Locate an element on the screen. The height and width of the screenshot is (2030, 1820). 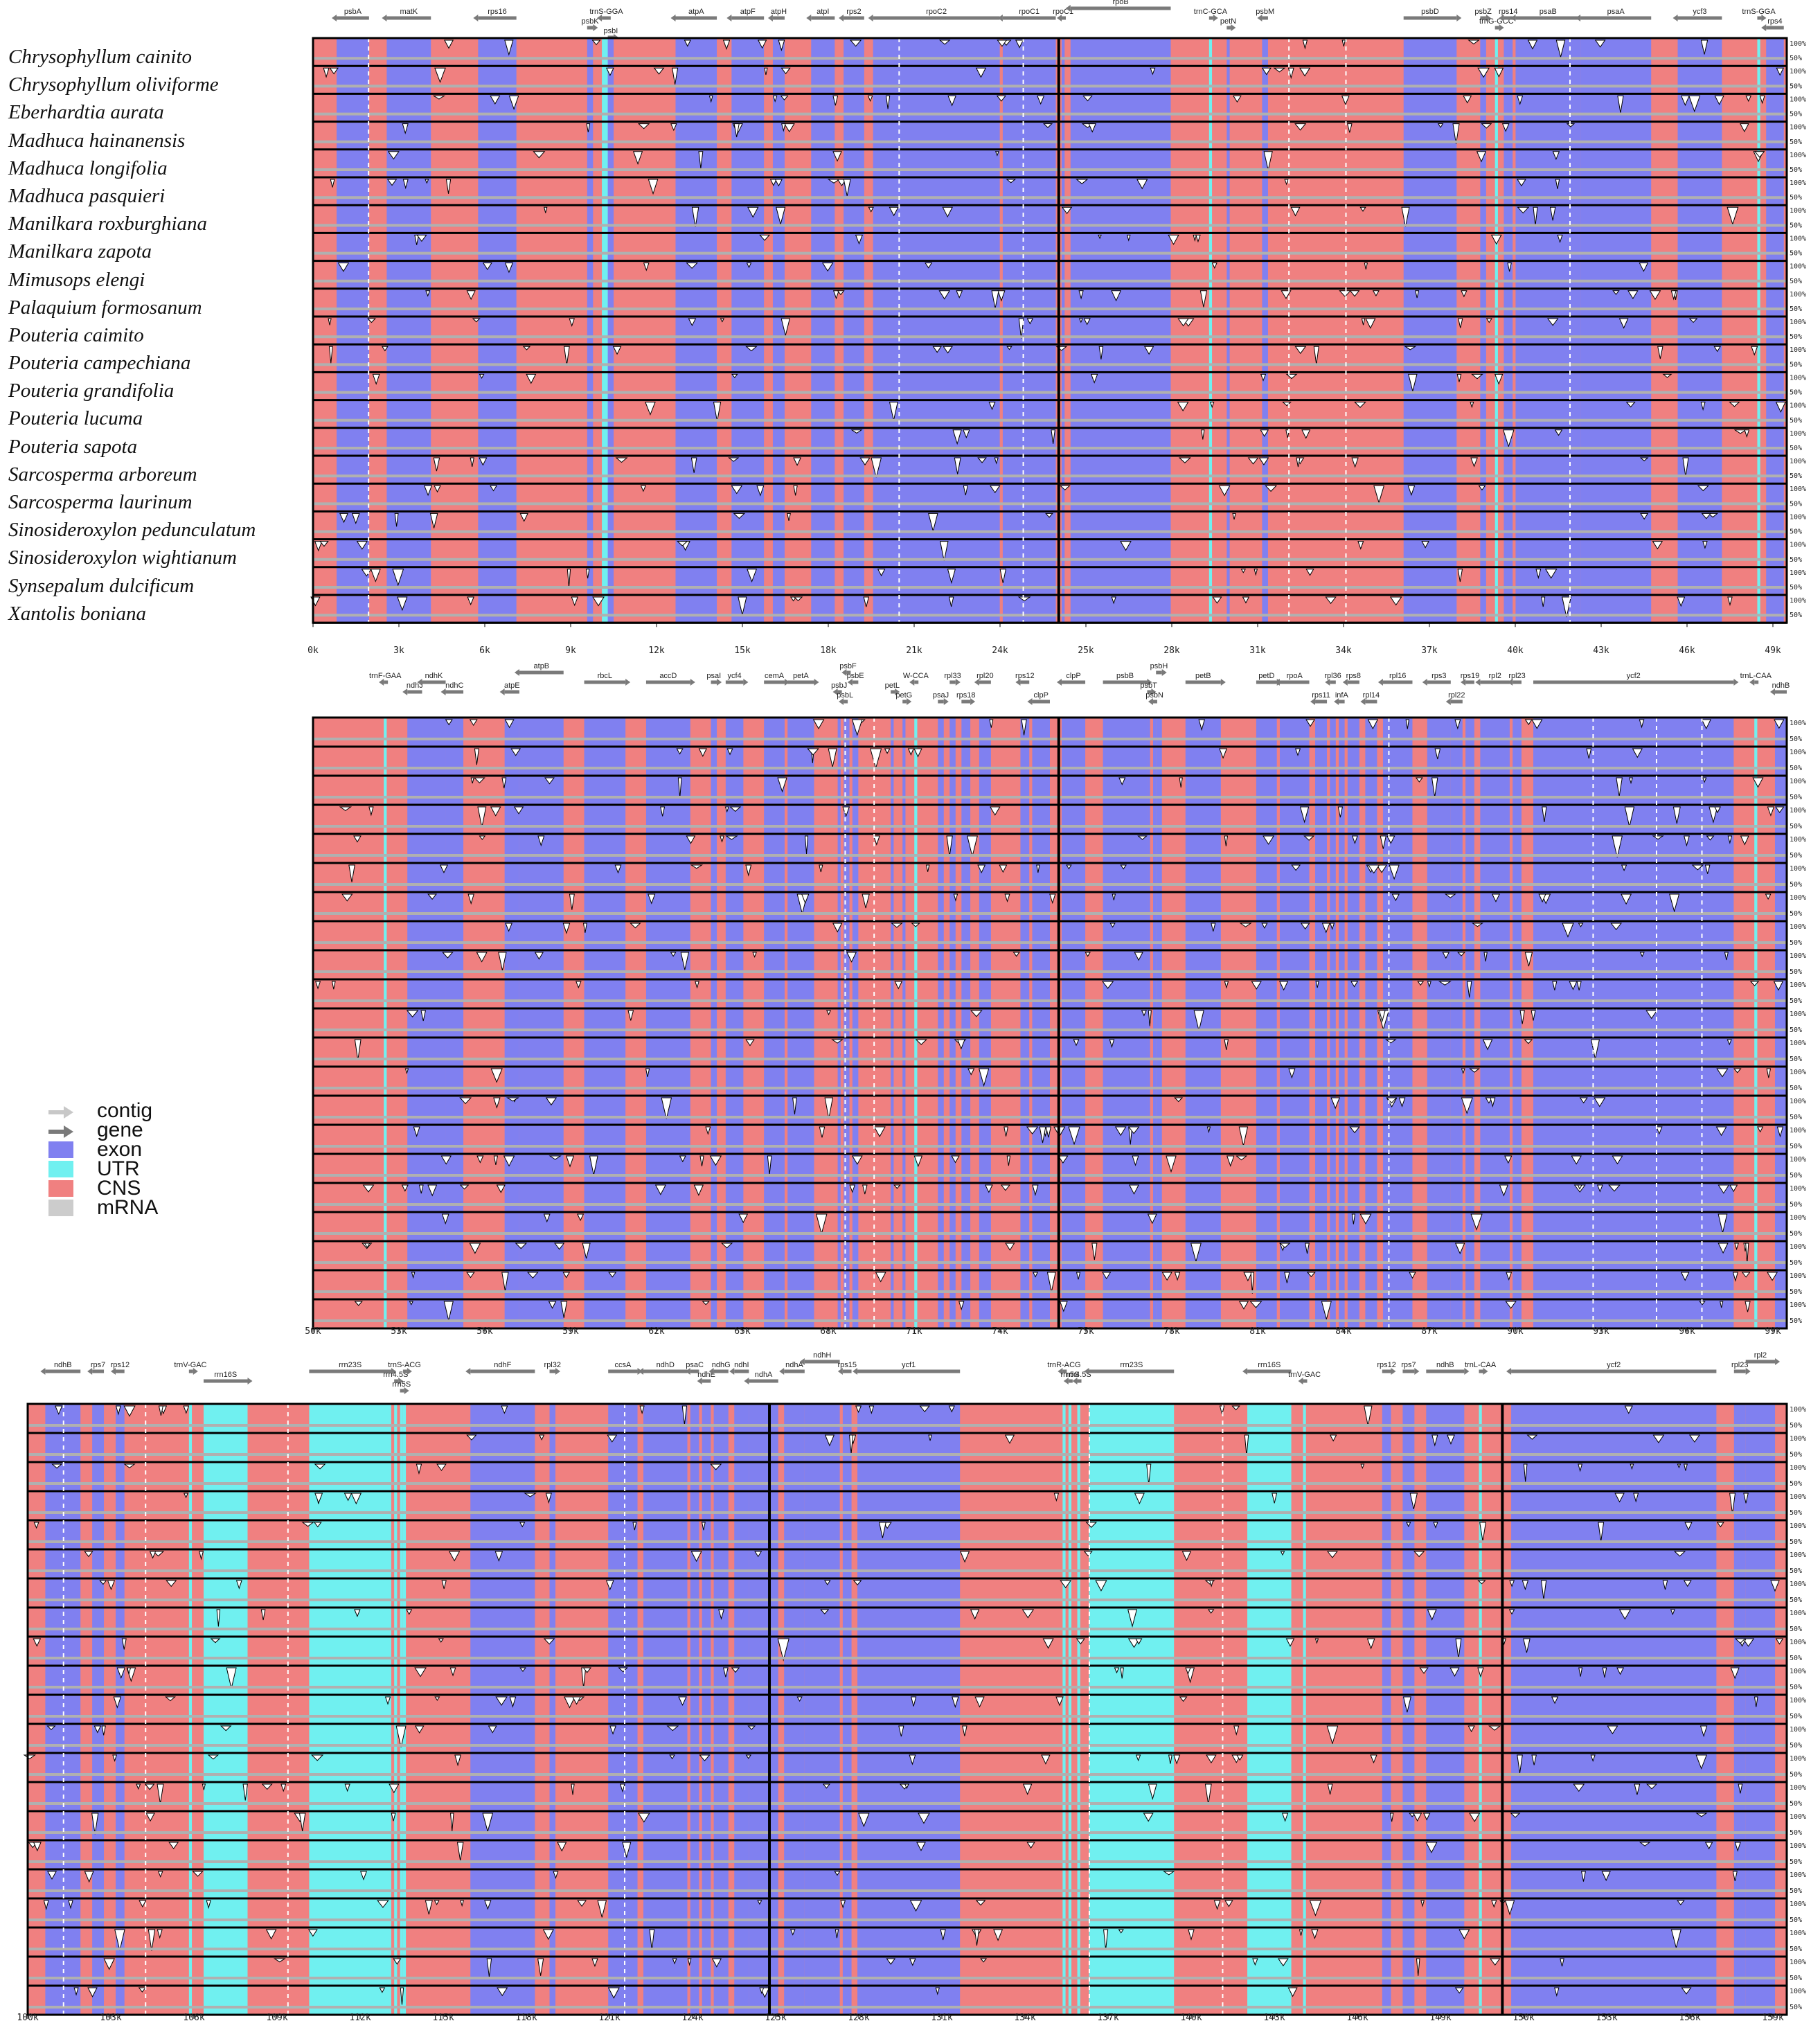
axis-tick-label: 81k is located at coordinates (1257, 1331).